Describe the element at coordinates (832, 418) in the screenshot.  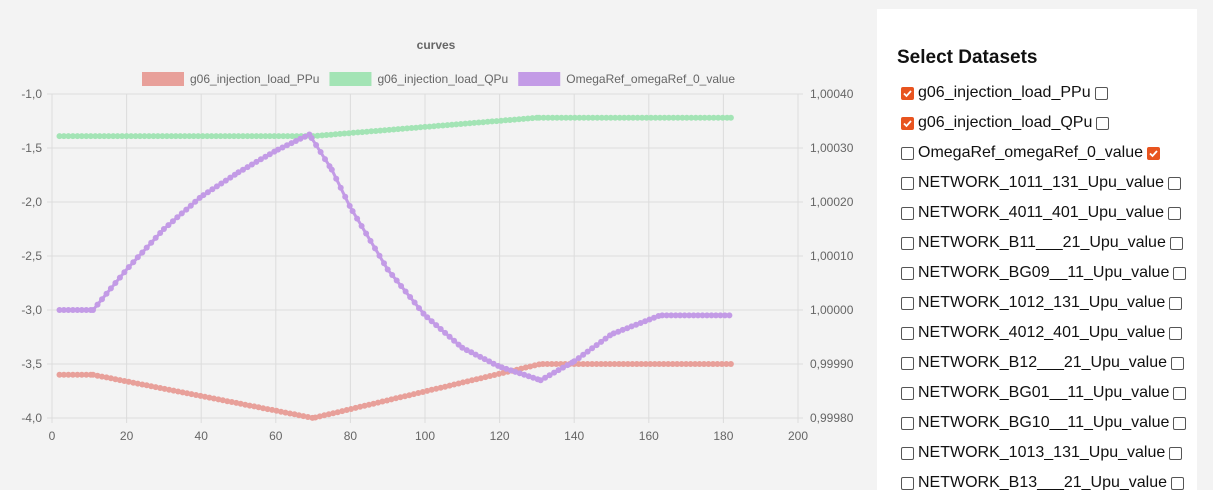
I see `y-right-tick-label: 0,99980` at that location.